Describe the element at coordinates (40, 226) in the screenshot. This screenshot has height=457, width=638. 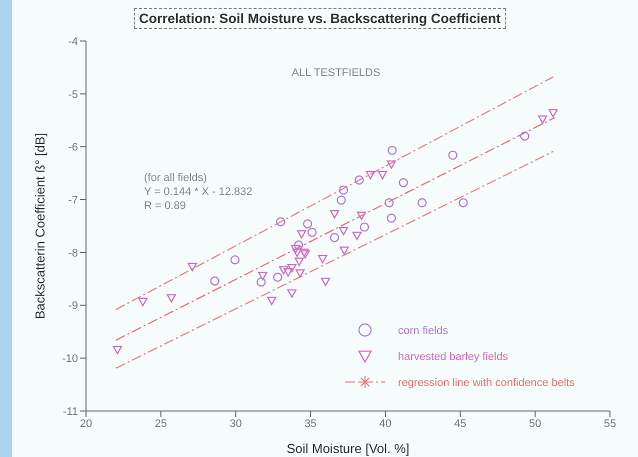
I see `y-axis-title: Backscatterin Coefficient ß° [dB]` at that location.